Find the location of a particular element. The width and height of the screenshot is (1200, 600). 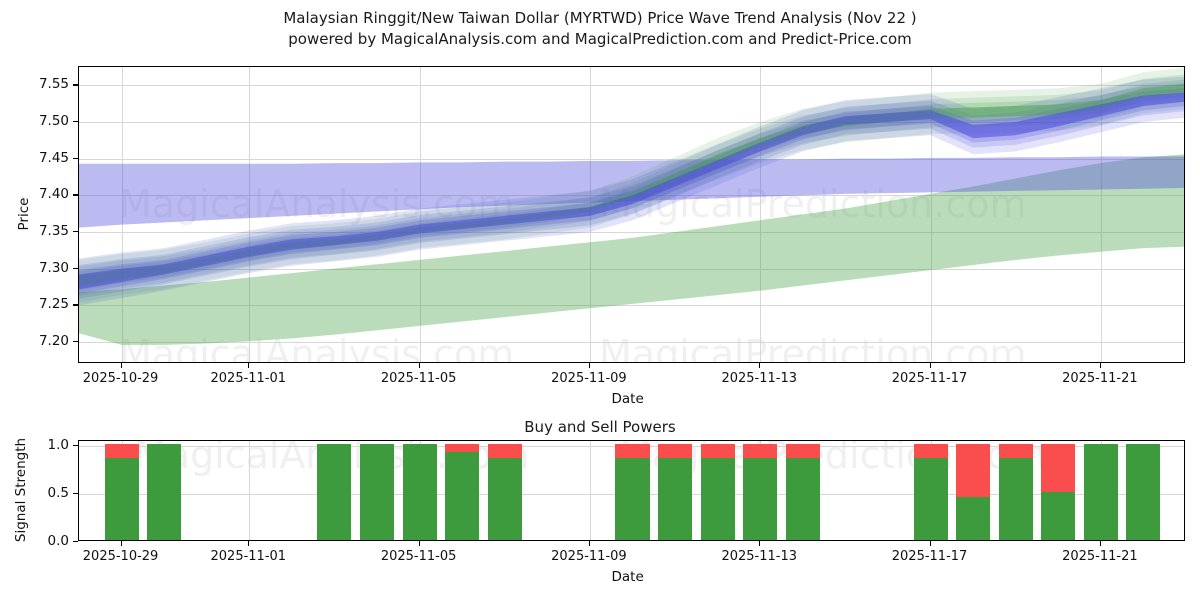

x-tick-label-date: 2025-11-17 is located at coordinates (929, 378).